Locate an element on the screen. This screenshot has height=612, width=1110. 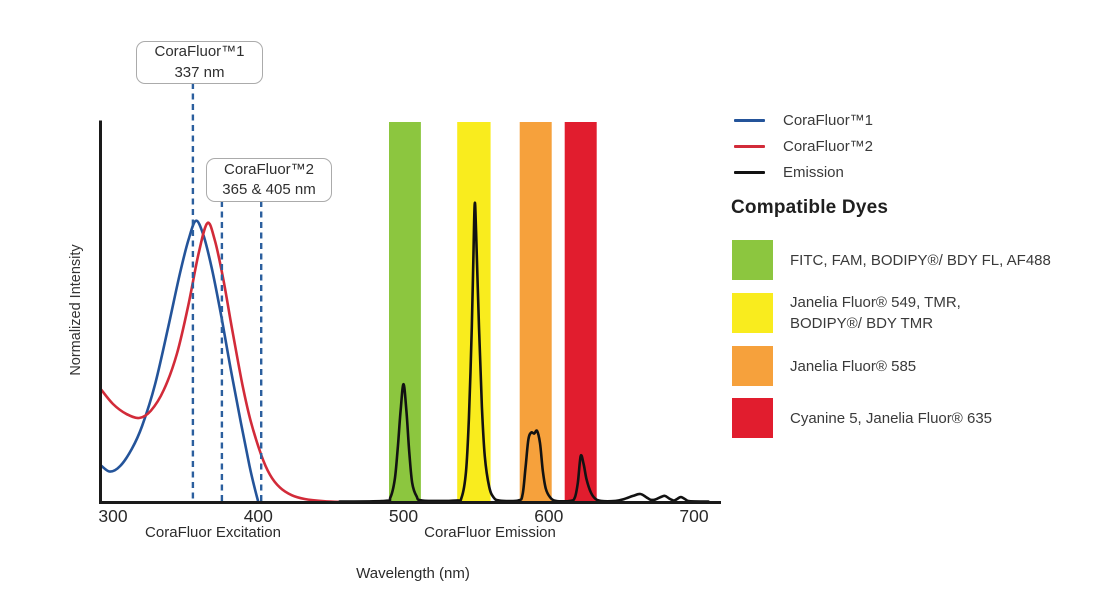
dye-label-red: Cyanine 5, Janelia Fluor® 635 is located at coordinates (891, 418).